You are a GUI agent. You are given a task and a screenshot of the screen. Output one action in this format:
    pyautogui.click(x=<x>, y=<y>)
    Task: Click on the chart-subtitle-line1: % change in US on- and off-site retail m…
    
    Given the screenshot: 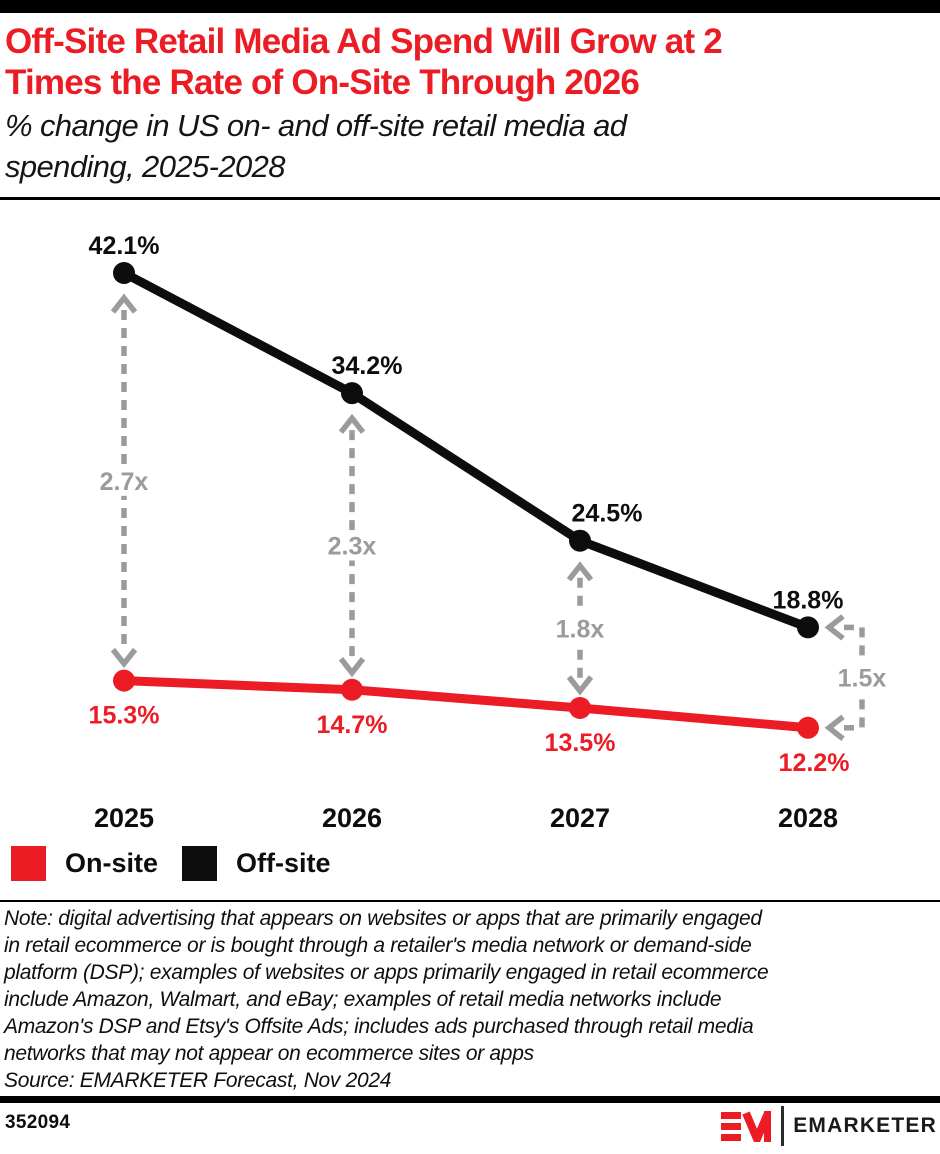 What is the action you would take?
    pyautogui.click(x=316, y=125)
    